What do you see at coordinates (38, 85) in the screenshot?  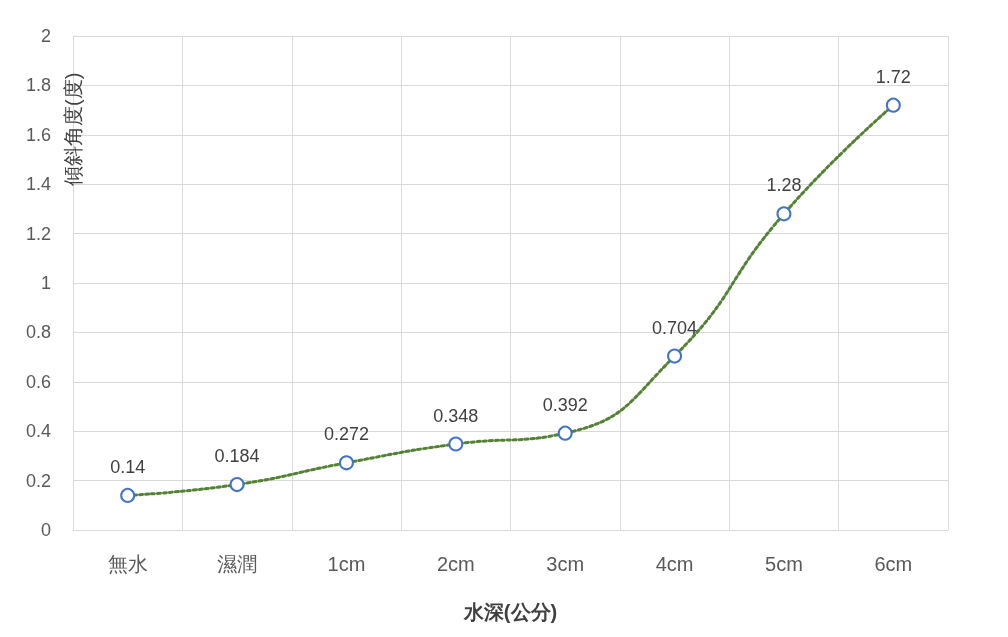 I see `y-tick-label: 1.8` at bounding box center [38, 85].